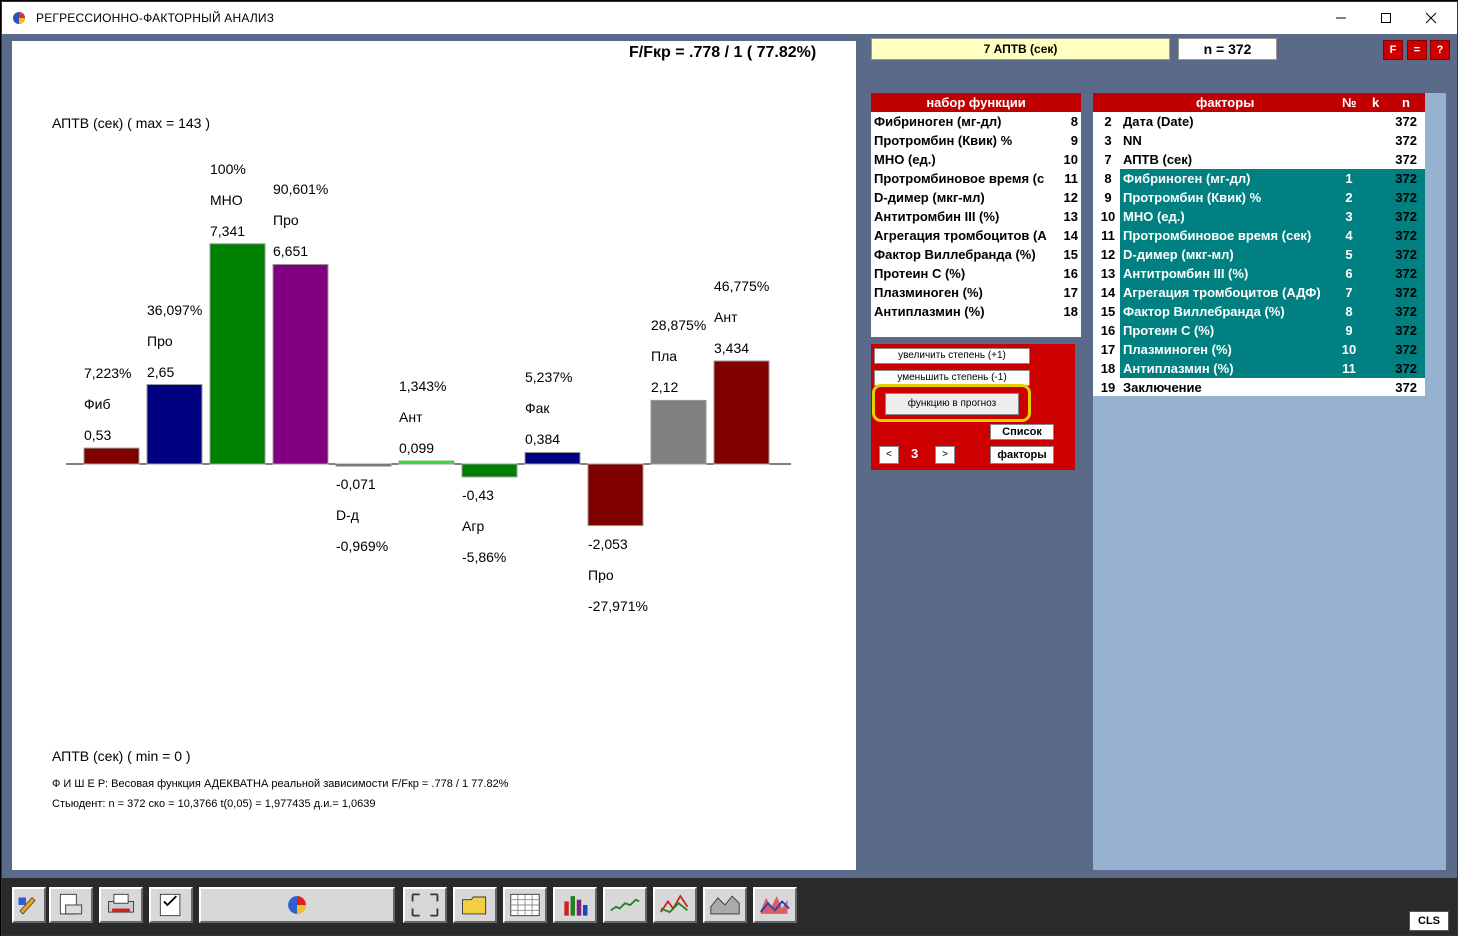 Image resolution: width=1458 pixels, height=936 pixels. I want to click on current-variable: 7 АПТВ (сек), so click(1020, 49).